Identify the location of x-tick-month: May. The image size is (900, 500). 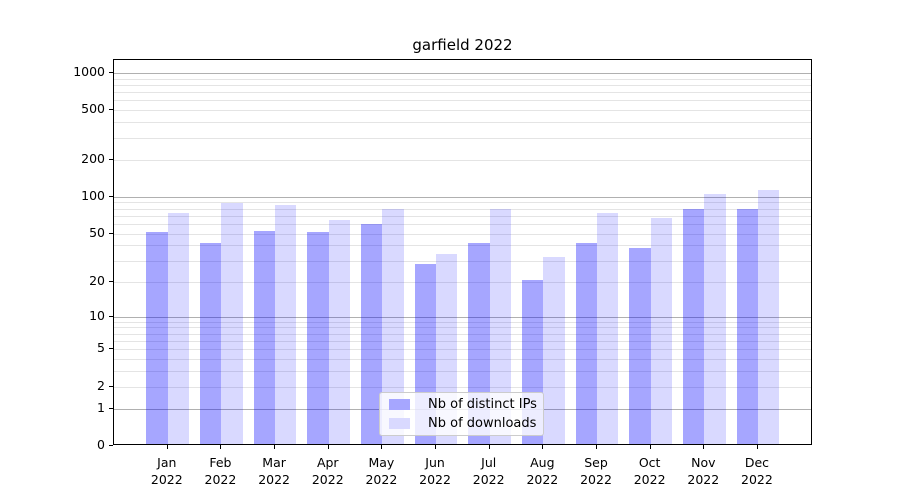
(381, 462).